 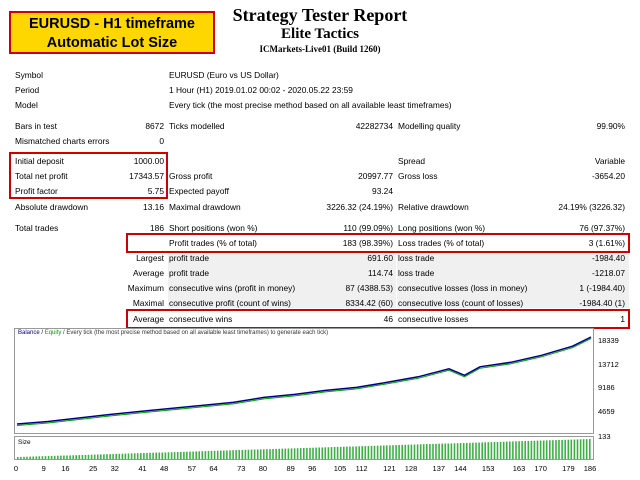 I want to click on x-tick-label: 9, so click(x=43, y=468).